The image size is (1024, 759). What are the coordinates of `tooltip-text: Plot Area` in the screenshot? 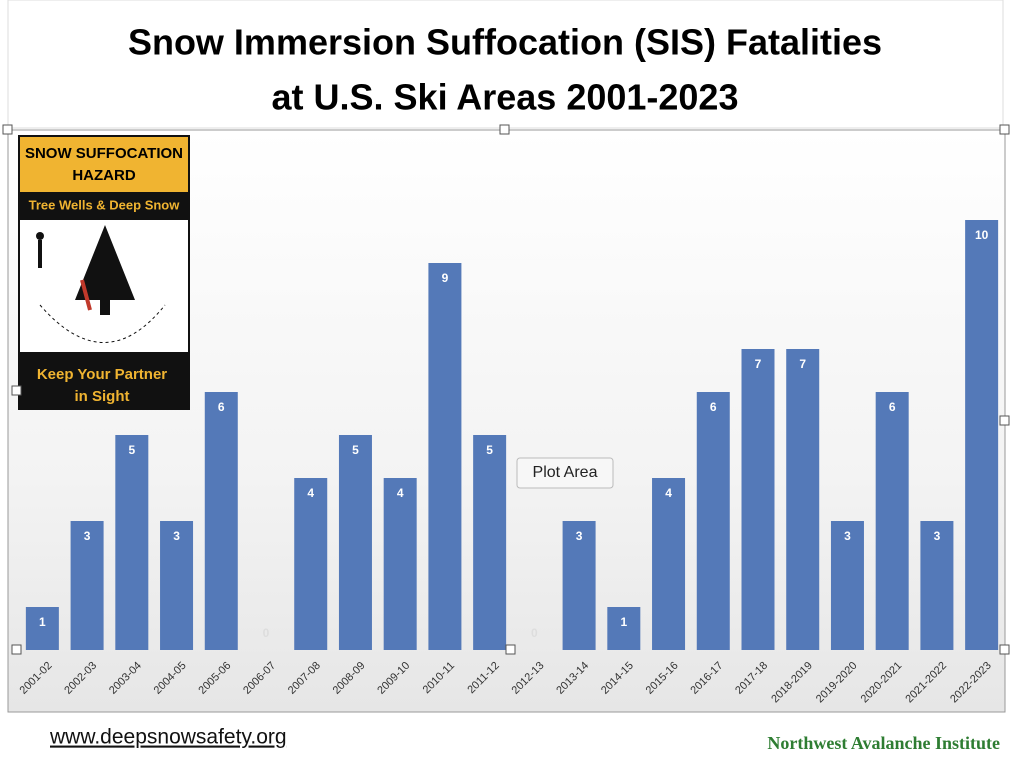 It's located at (565, 472).